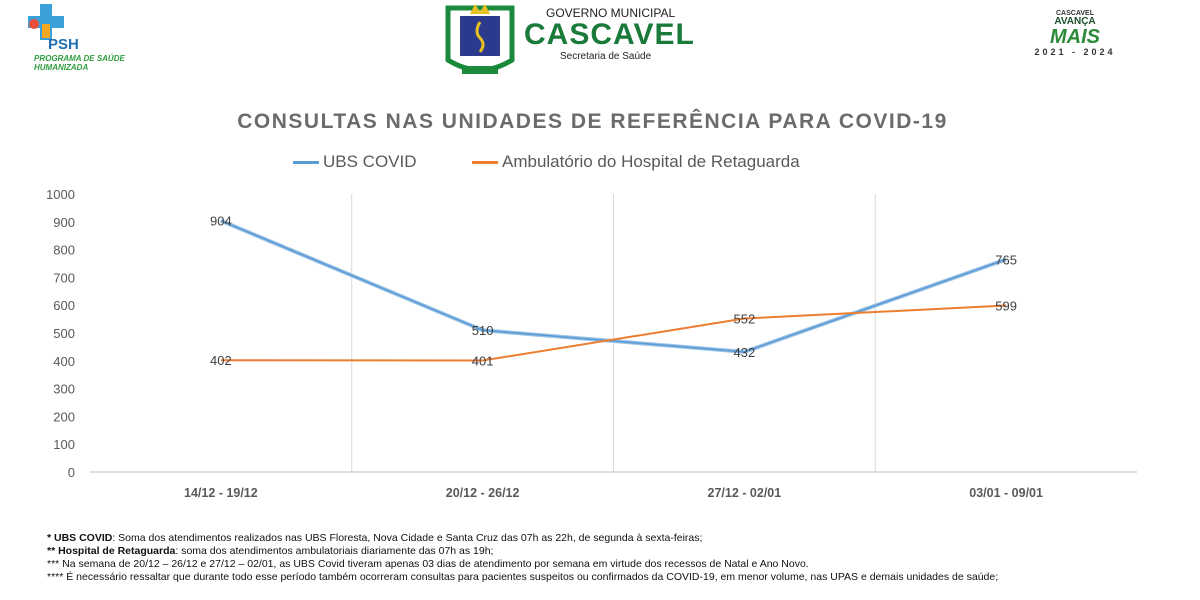 The image size is (1200, 600). I want to click on legend-item-hospital: Ambulatório do Hospital de Retaguarda, so click(636, 162).